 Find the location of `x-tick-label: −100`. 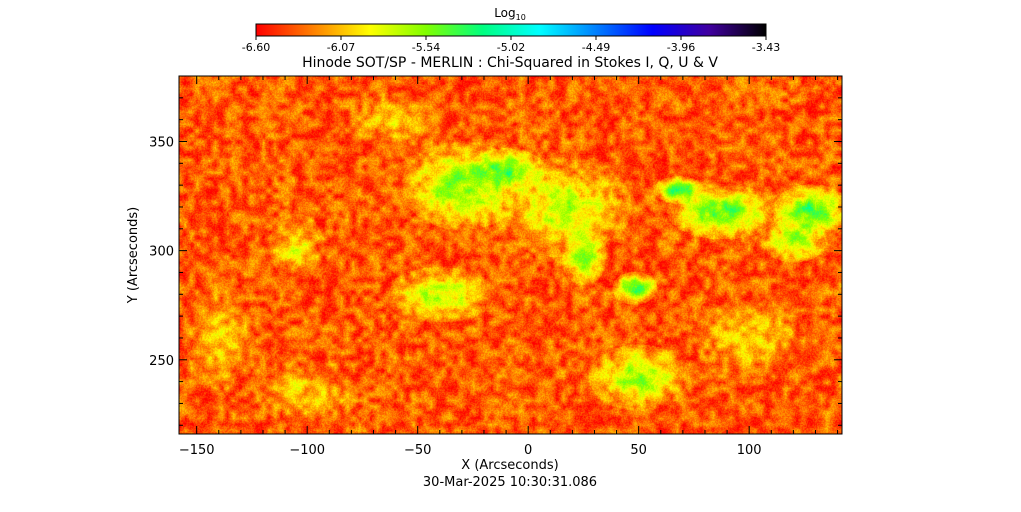

x-tick-label: −100 is located at coordinates (307, 450).